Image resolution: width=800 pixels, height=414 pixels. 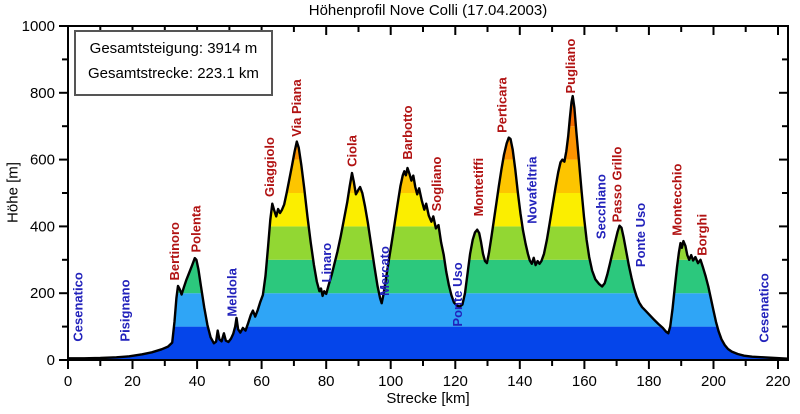 What do you see at coordinates (173, 73) in the screenshot?
I see `total-distance-value: Gesamtstrecke: 223.1 km` at bounding box center [173, 73].